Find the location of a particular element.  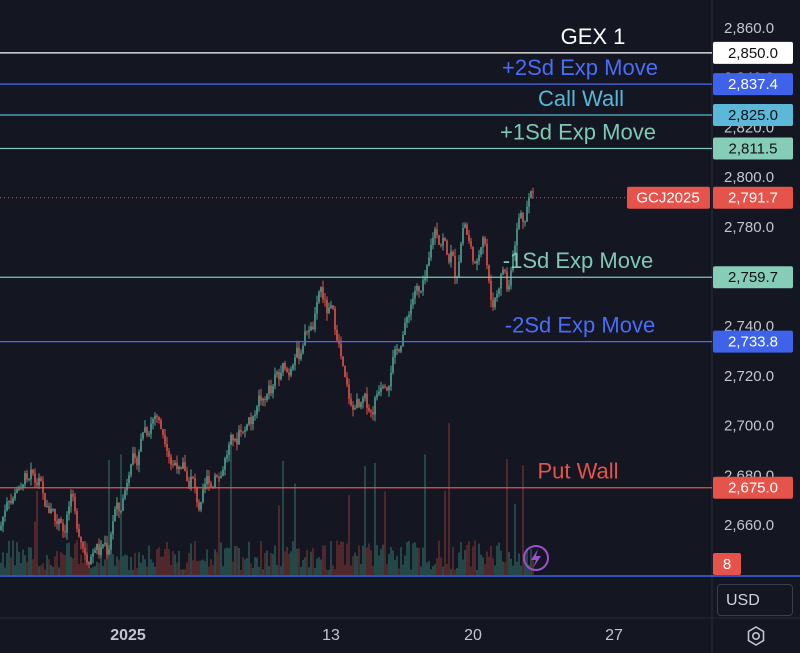

alert-count-tag: 8 is located at coordinates (727, 564).